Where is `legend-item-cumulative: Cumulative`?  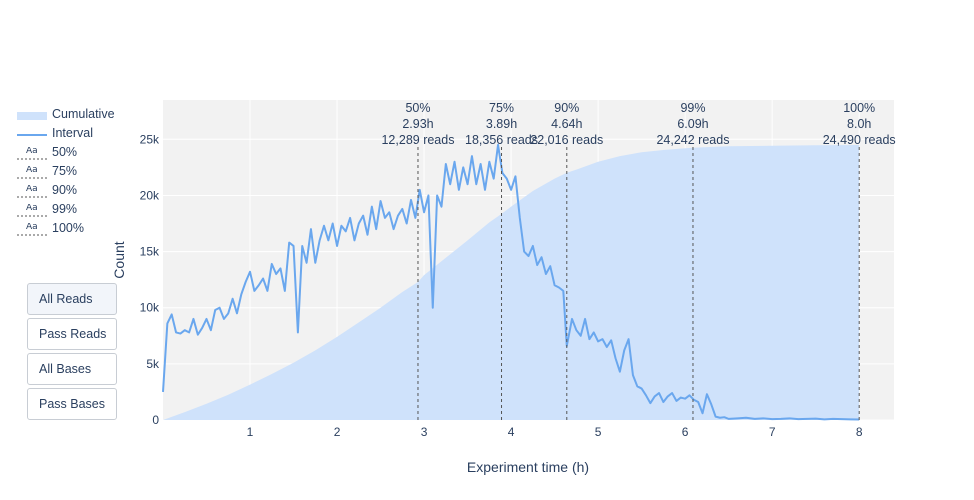
legend-item-cumulative: Cumulative is located at coordinates (86, 115).